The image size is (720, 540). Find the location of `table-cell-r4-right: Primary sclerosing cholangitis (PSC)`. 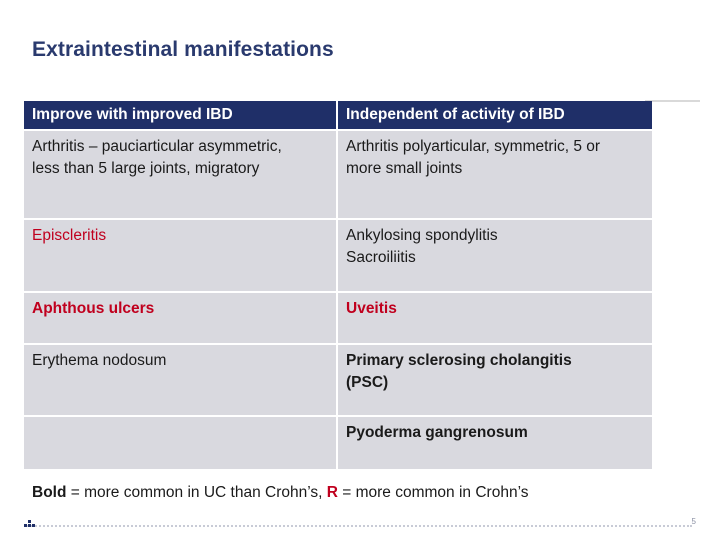

table-cell-r4-right: Primary sclerosing cholangitis (PSC) is located at coordinates (495, 380).